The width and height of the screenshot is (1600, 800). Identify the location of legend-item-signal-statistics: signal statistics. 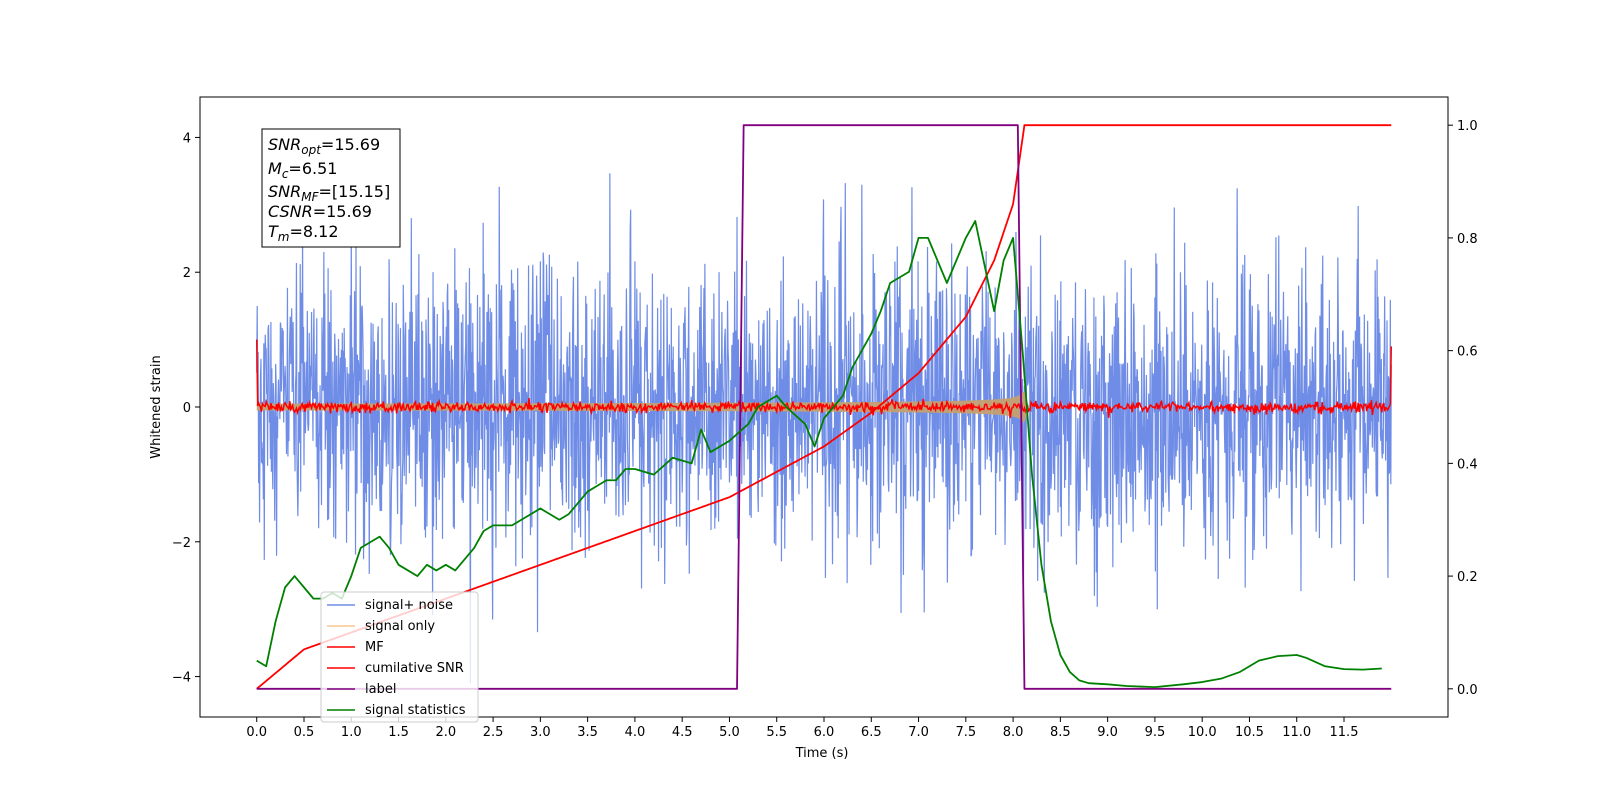
(396, 710).